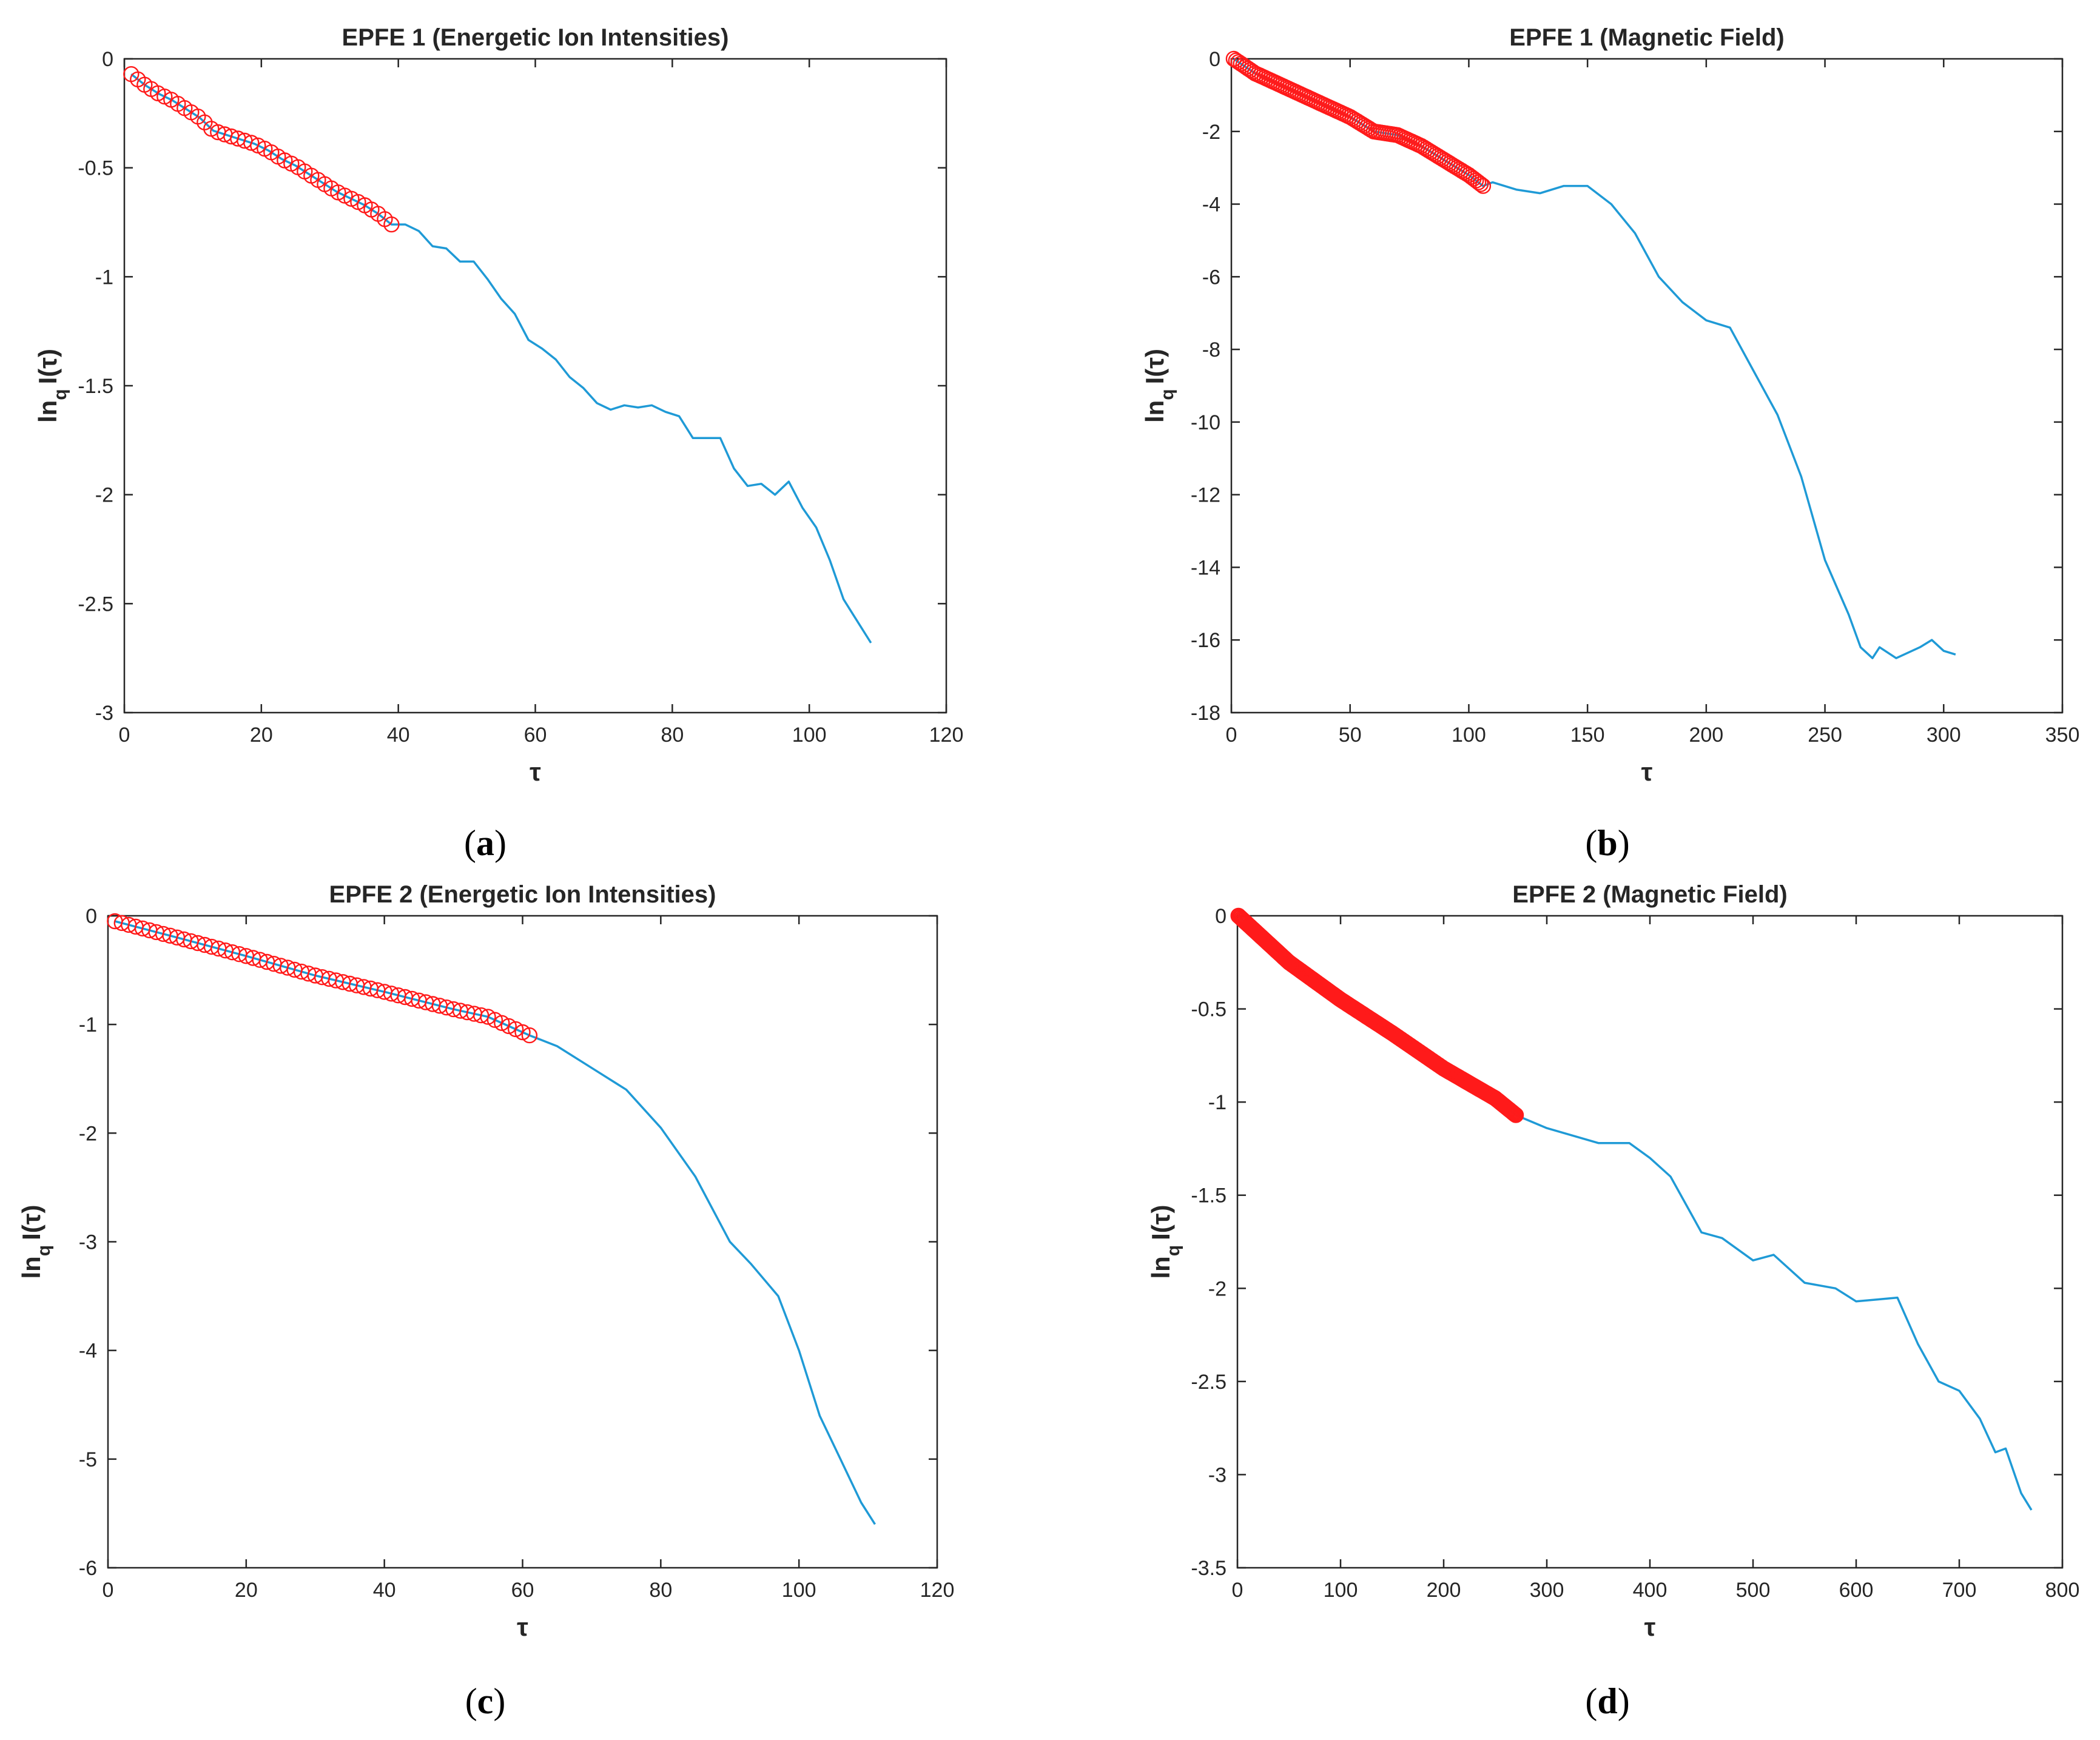  What do you see at coordinates (1211, 350) in the screenshot?
I see `y-tick-label: -8` at bounding box center [1211, 350].